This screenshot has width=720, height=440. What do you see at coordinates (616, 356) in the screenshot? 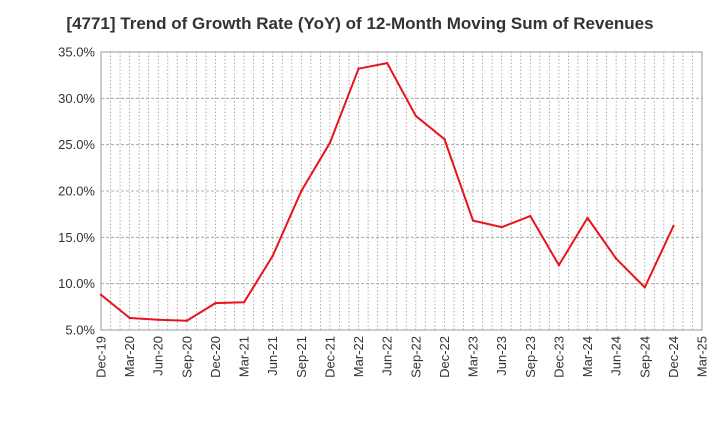
I see `x-tick-label: Jun-24` at bounding box center [616, 356].